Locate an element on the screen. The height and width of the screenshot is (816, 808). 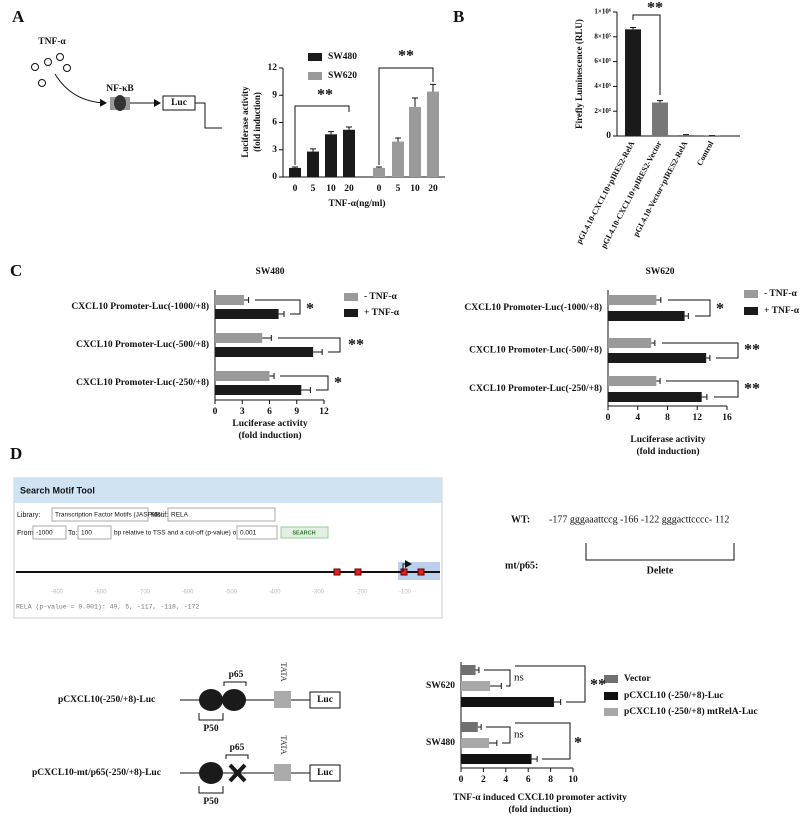
field-label: From: is located at coordinates (26, 533).